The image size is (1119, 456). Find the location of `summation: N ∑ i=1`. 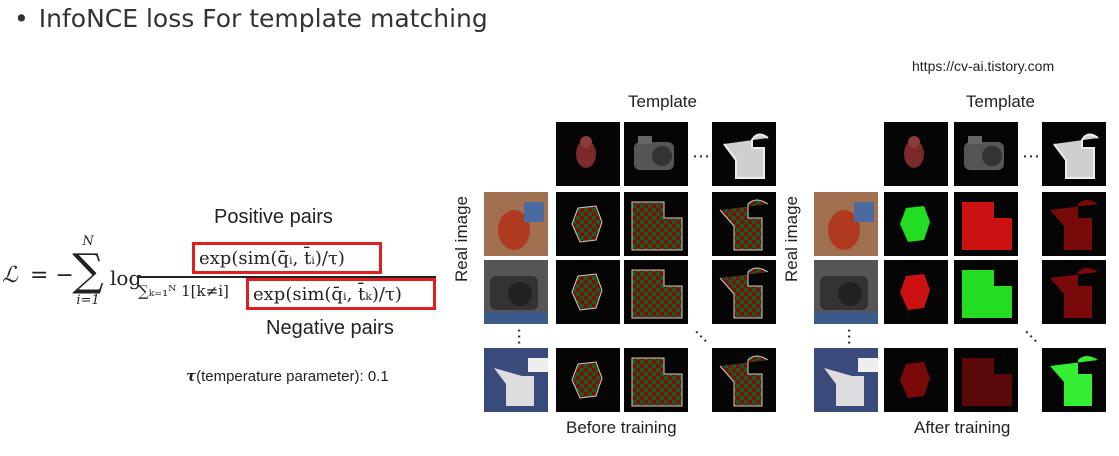

summation: N ∑ i=1 is located at coordinates (88, 271).